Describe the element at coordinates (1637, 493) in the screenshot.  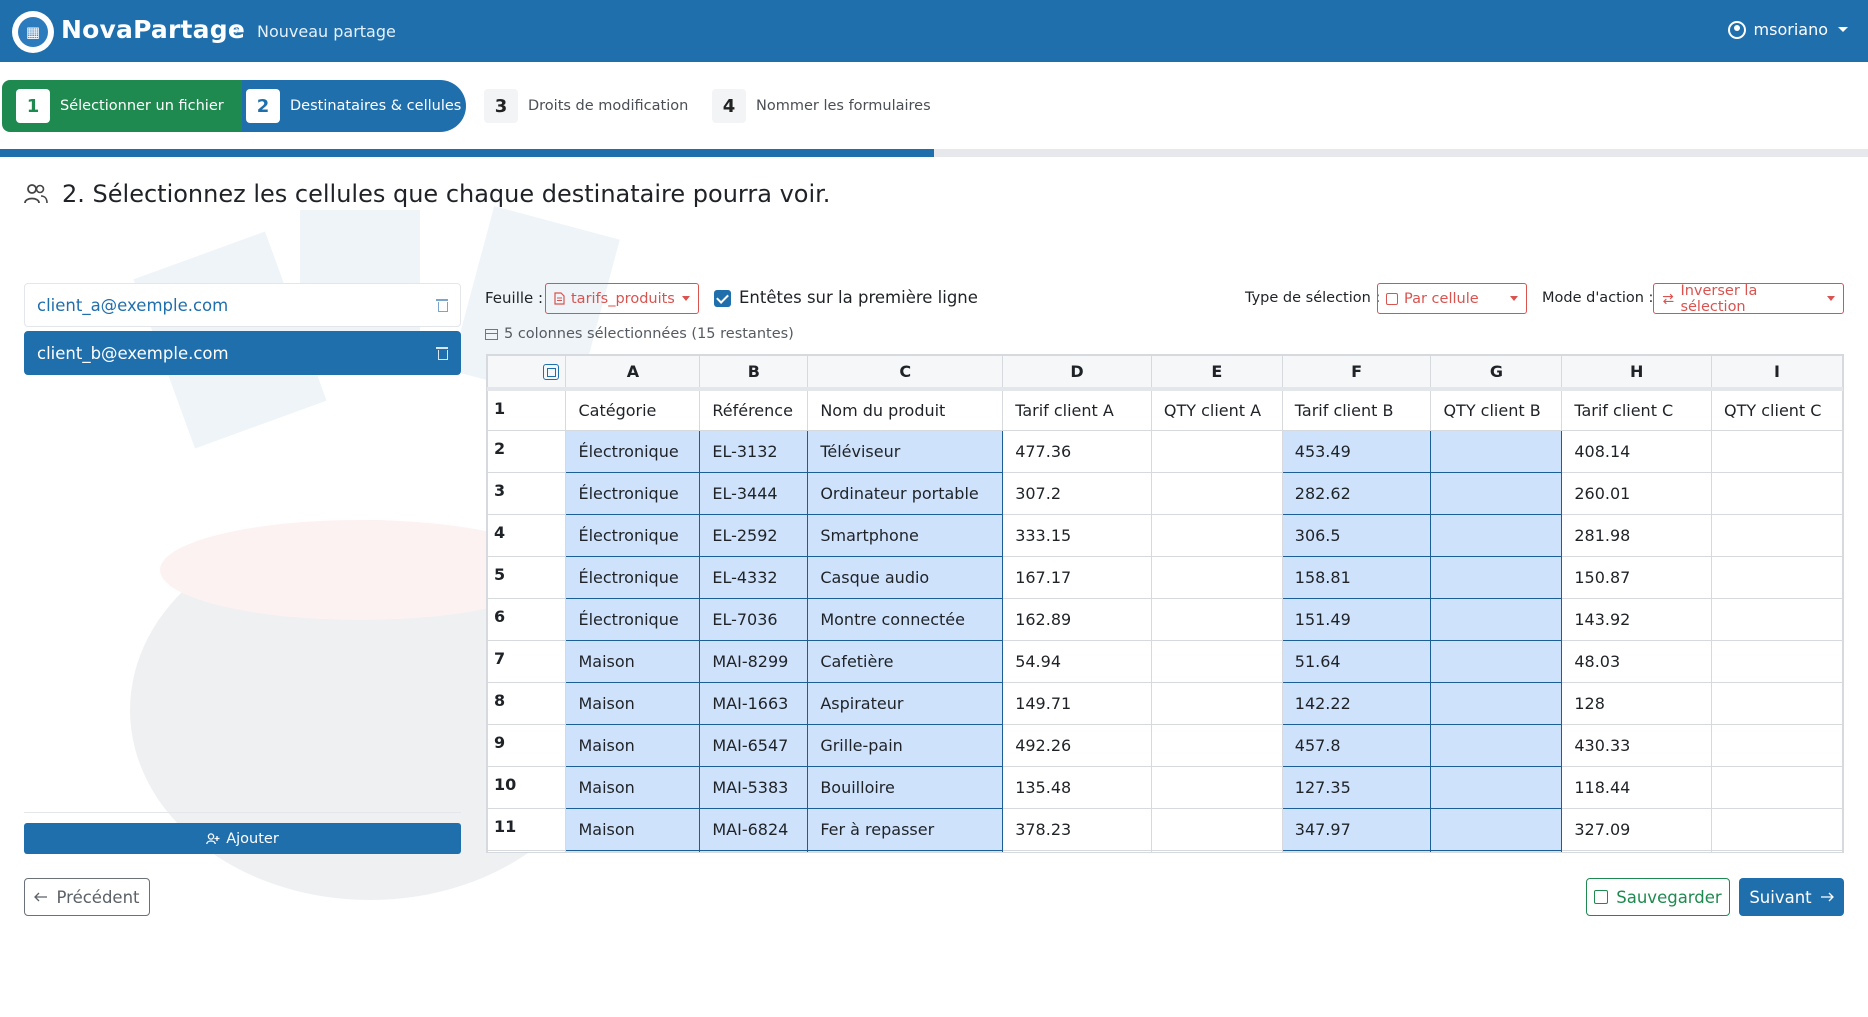
I see `grid-cell: 260.01` at that location.